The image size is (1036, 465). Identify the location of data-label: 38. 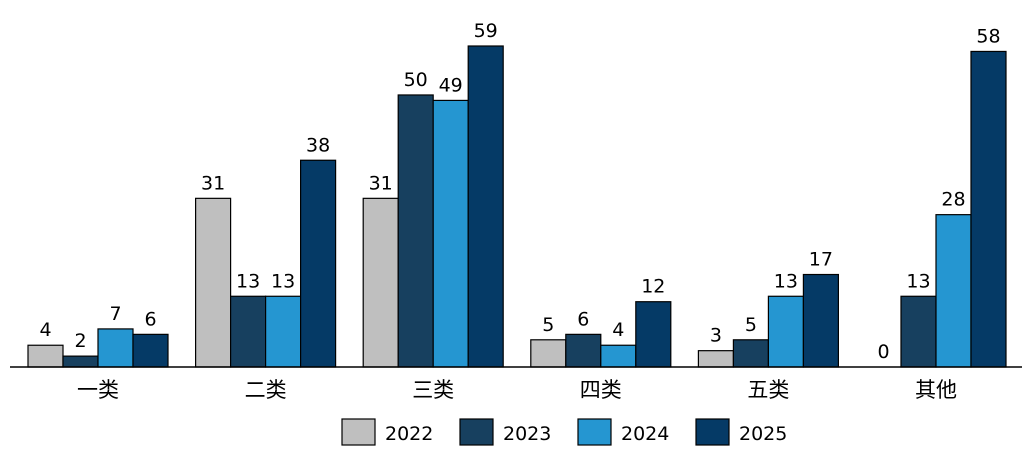
(318, 145).